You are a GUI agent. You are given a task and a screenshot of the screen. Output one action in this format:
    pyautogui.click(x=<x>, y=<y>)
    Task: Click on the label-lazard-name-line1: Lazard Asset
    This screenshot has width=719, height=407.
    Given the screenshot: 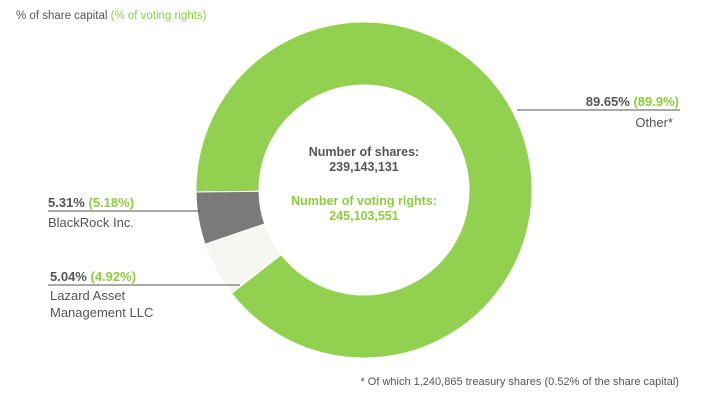 What is the action you would take?
    pyautogui.click(x=88, y=295)
    